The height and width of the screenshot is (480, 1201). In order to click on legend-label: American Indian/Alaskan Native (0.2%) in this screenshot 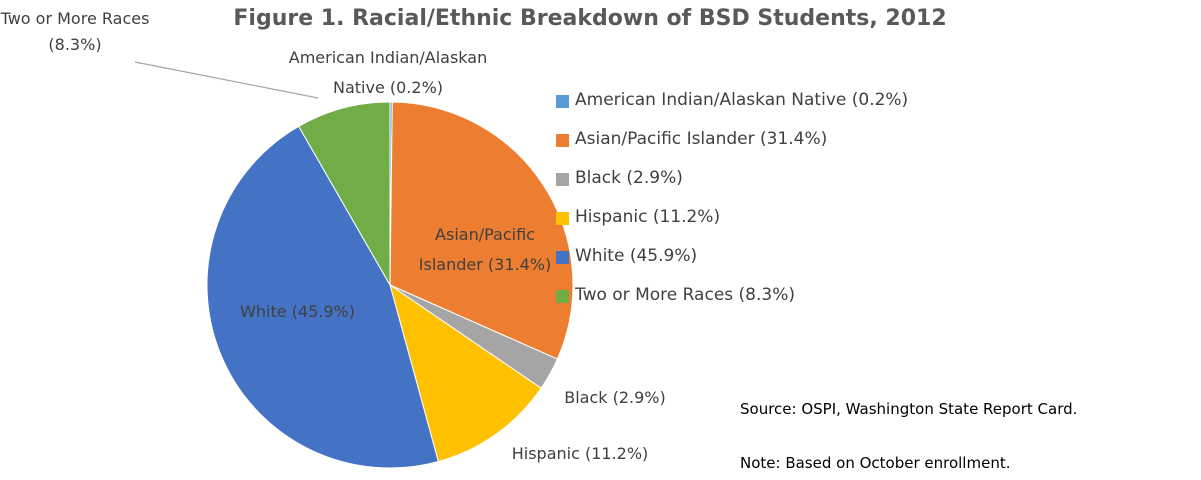, I will do `click(742, 100)`.